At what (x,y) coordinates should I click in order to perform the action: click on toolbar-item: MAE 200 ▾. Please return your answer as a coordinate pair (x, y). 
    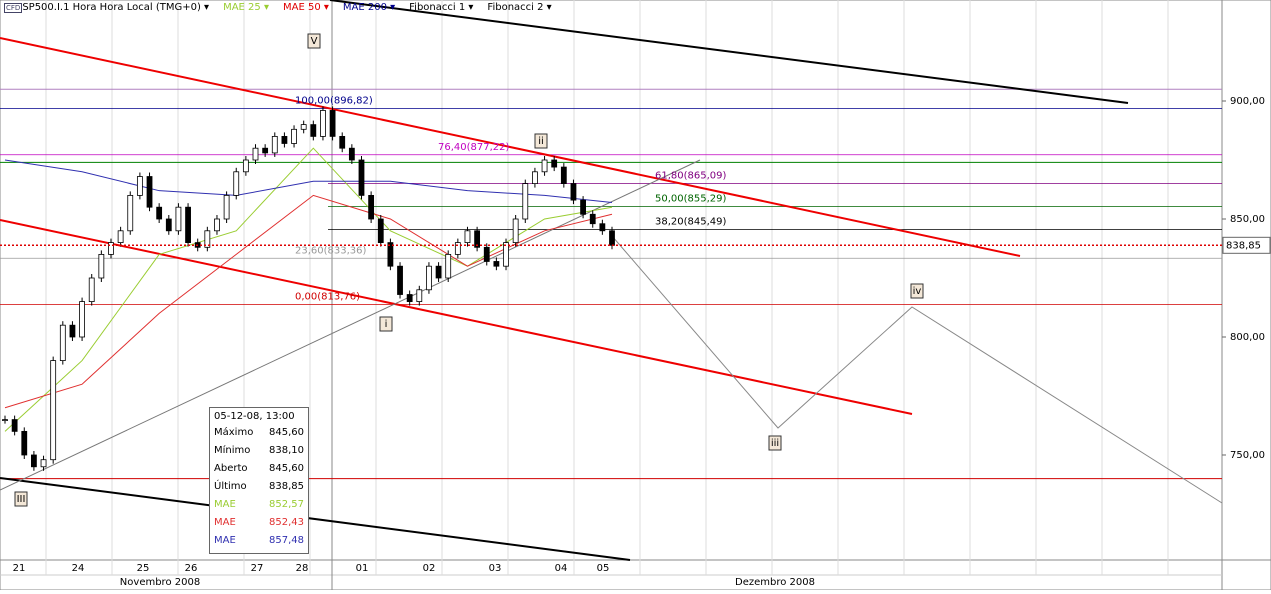
    Looking at the image, I should click on (369, 7).